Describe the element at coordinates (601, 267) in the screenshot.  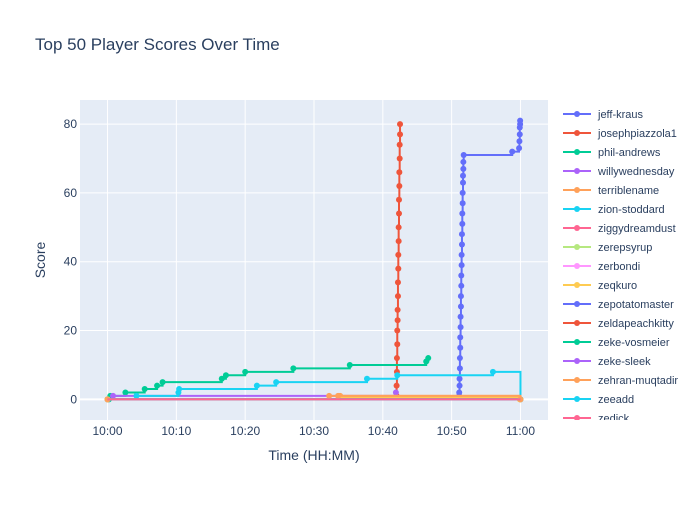
I see `legend-item: zerbondi` at that location.